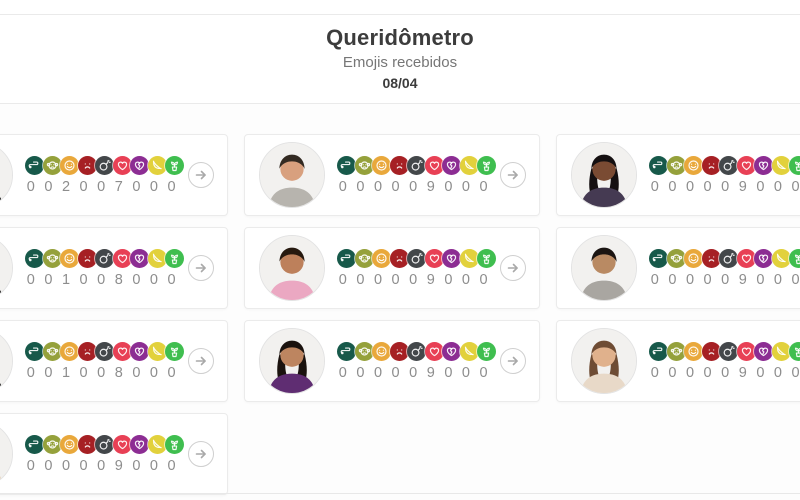 The height and width of the screenshot is (500, 800). I want to click on page-title: Queridômetro, so click(400, 37).